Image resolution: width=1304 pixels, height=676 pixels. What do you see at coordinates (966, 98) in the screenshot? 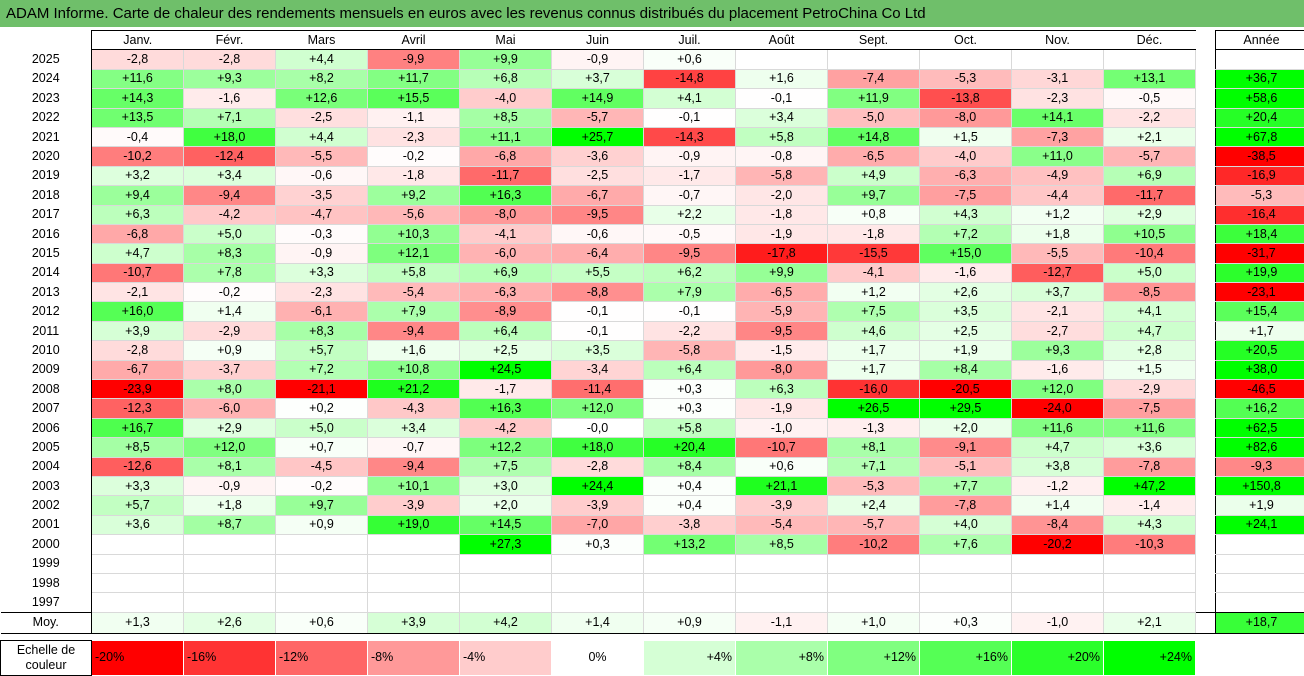
I see `heat-cell: -13,8` at bounding box center [966, 98].